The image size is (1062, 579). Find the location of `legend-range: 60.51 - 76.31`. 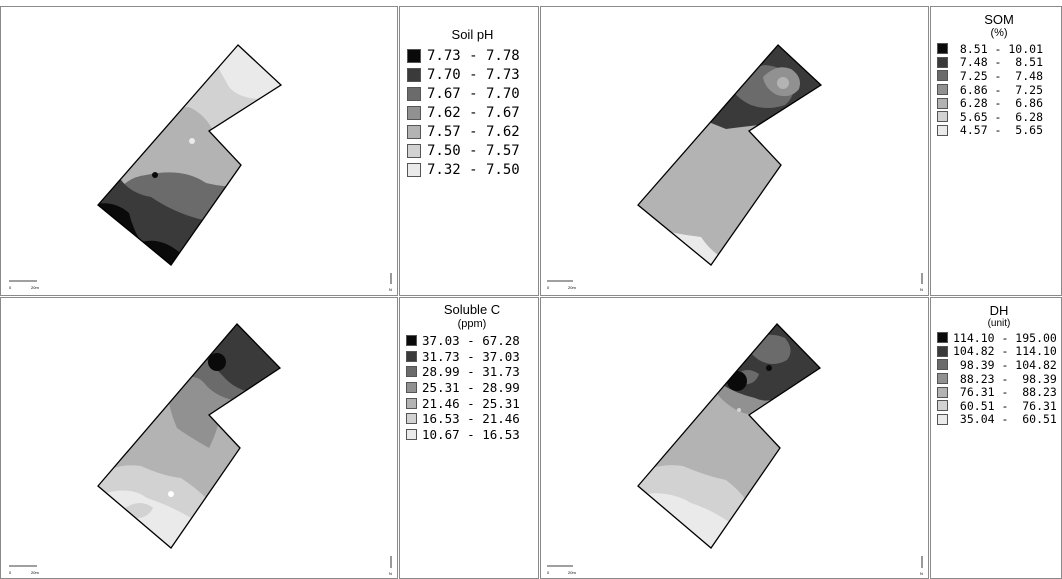

legend-range: 60.51 - 76.31 is located at coordinates (1005, 405).